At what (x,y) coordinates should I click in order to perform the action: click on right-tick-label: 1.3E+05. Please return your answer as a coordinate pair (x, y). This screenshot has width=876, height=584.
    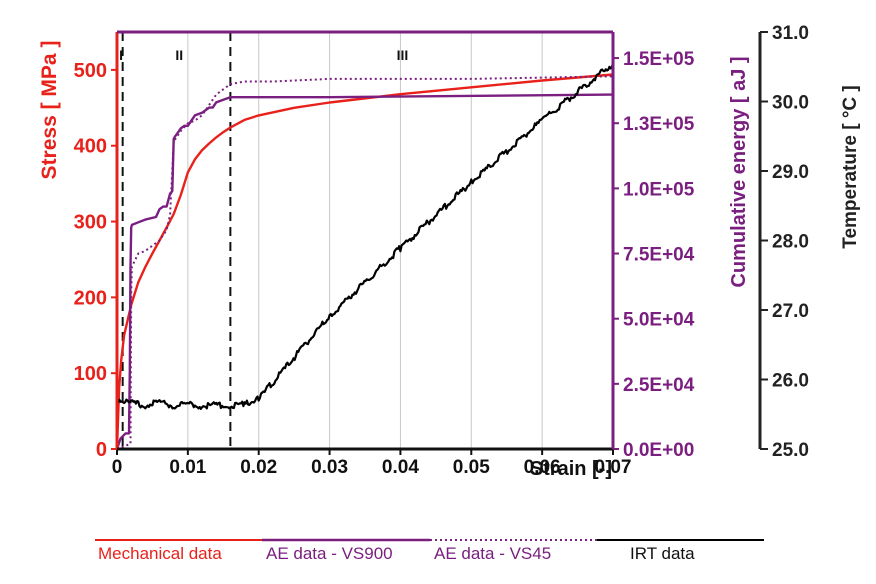
    Looking at the image, I should click on (659, 124).